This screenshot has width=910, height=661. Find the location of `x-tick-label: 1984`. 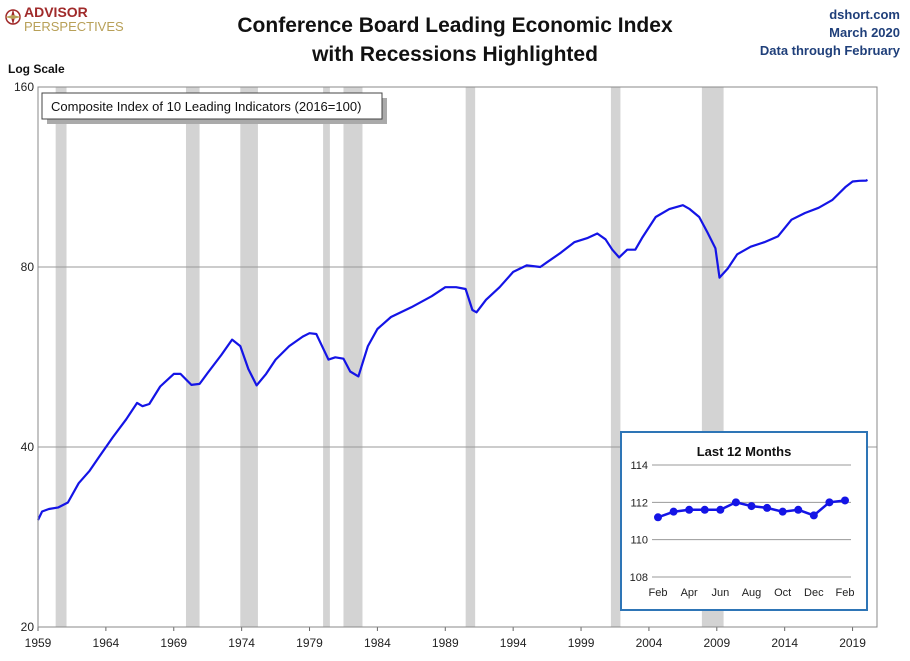

x-tick-label: 1984 is located at coordinates (377, 643).